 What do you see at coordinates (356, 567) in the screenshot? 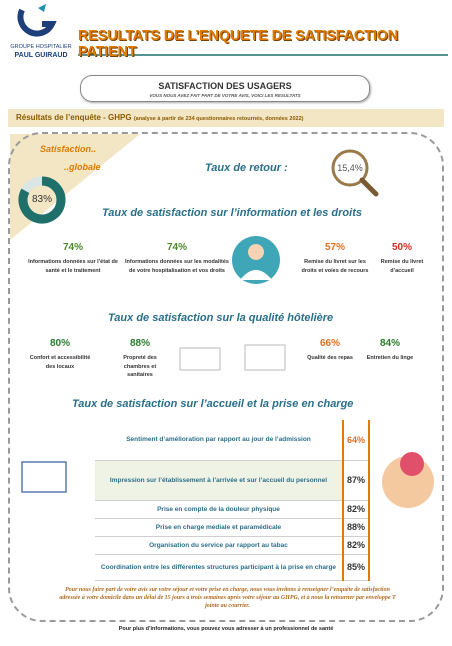
I see `care-value: 85%` at bounding box center [356, 567].